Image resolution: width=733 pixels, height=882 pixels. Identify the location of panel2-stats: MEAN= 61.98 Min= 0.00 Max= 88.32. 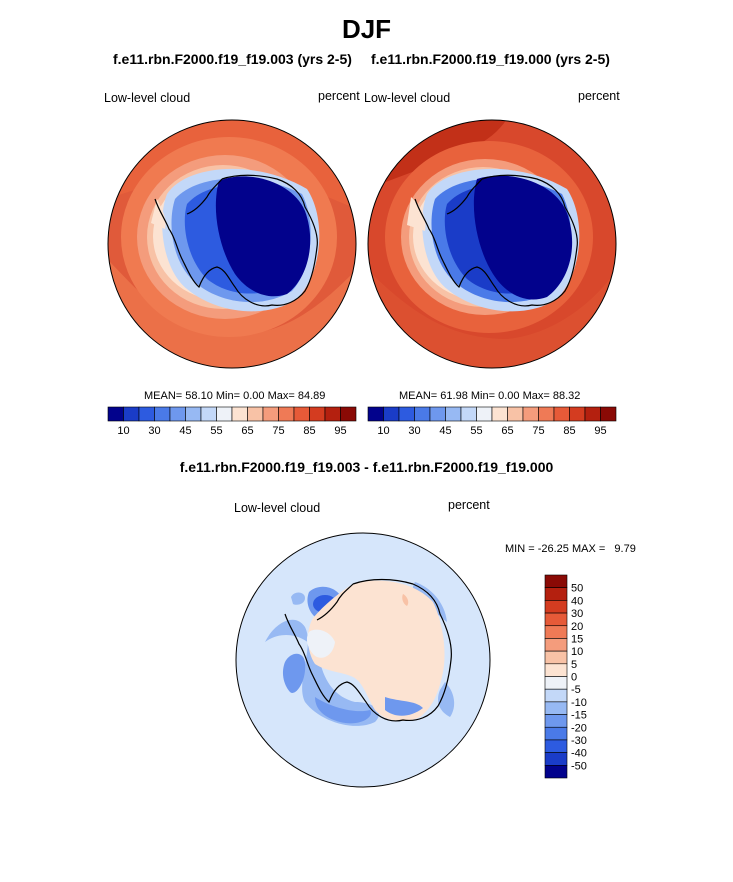
(489, 396).